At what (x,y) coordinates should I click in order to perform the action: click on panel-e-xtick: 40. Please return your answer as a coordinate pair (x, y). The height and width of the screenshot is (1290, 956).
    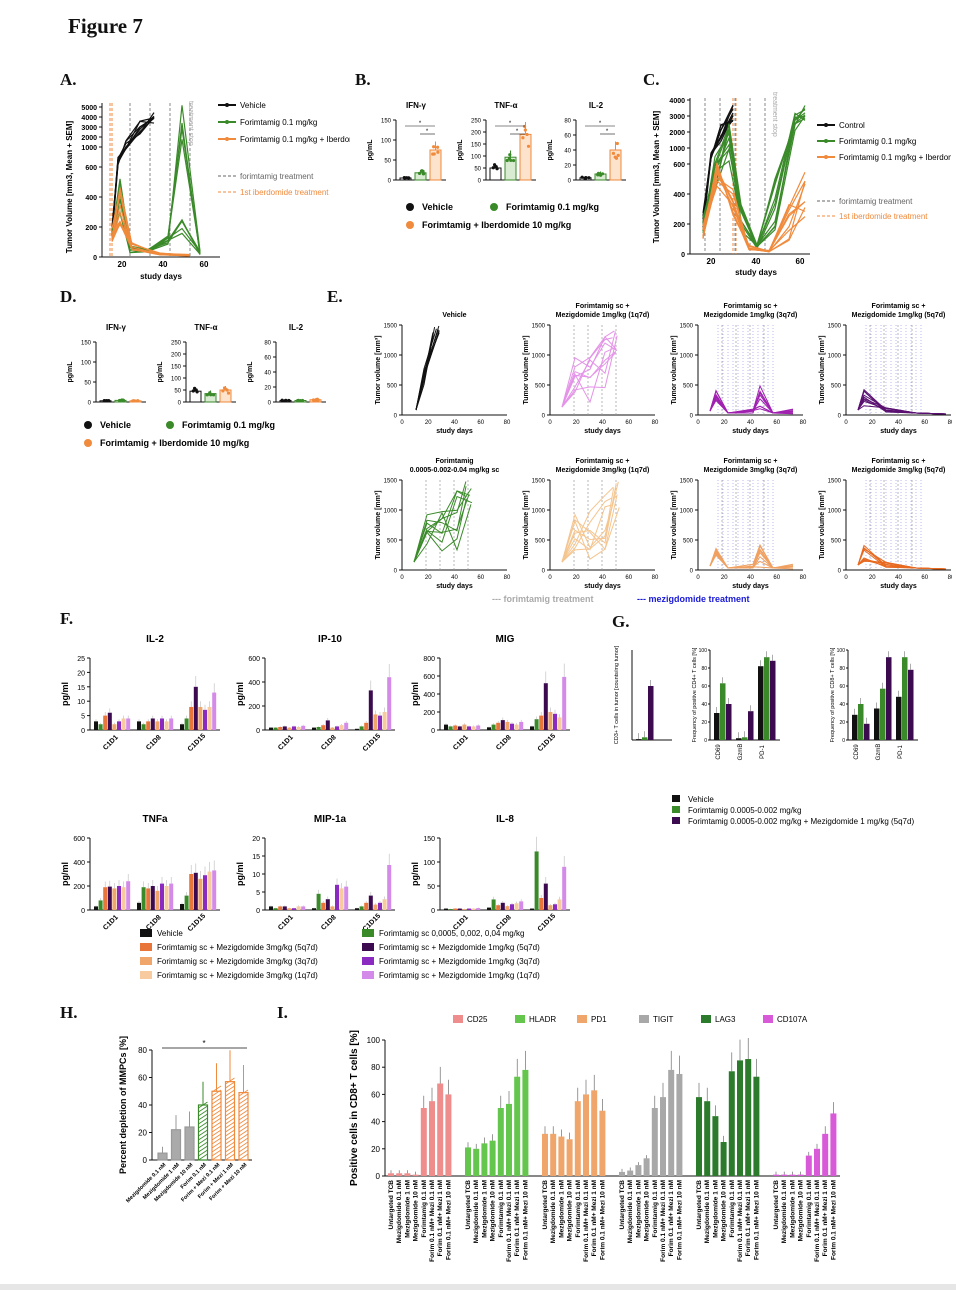
    Looking at the image, I should click on (898, 423).